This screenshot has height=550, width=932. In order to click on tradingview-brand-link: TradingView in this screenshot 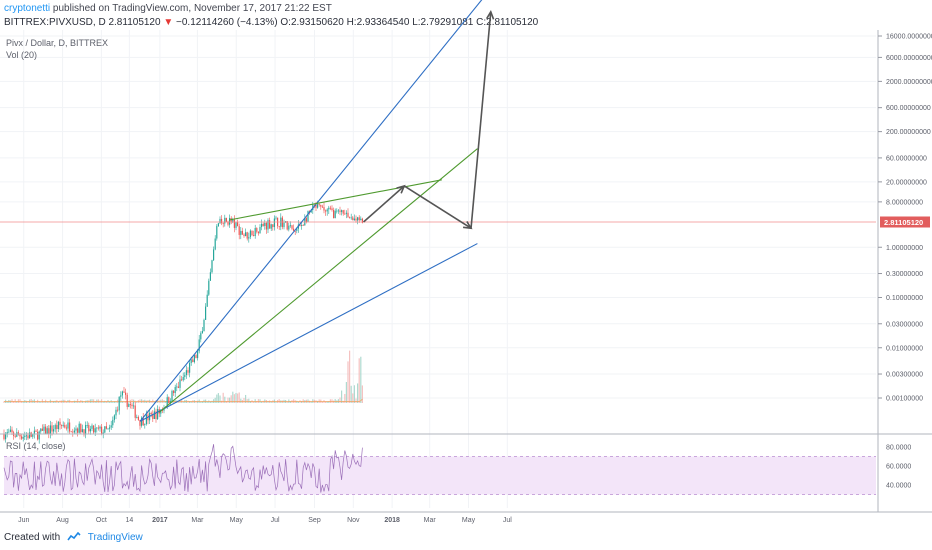, I will do `click(115, 537)`.